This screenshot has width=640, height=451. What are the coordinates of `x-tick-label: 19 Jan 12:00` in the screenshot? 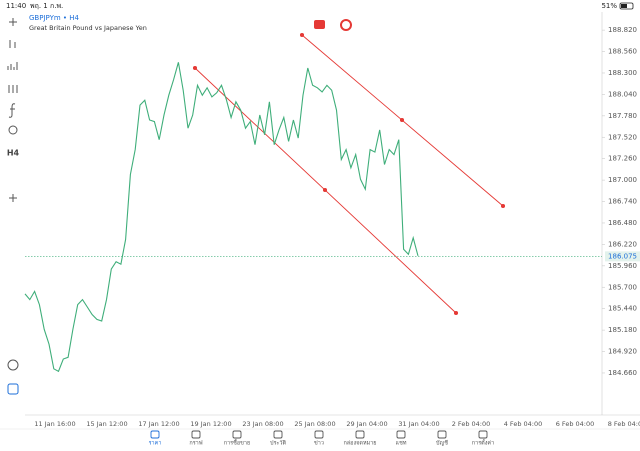 It's located at (210, 424).